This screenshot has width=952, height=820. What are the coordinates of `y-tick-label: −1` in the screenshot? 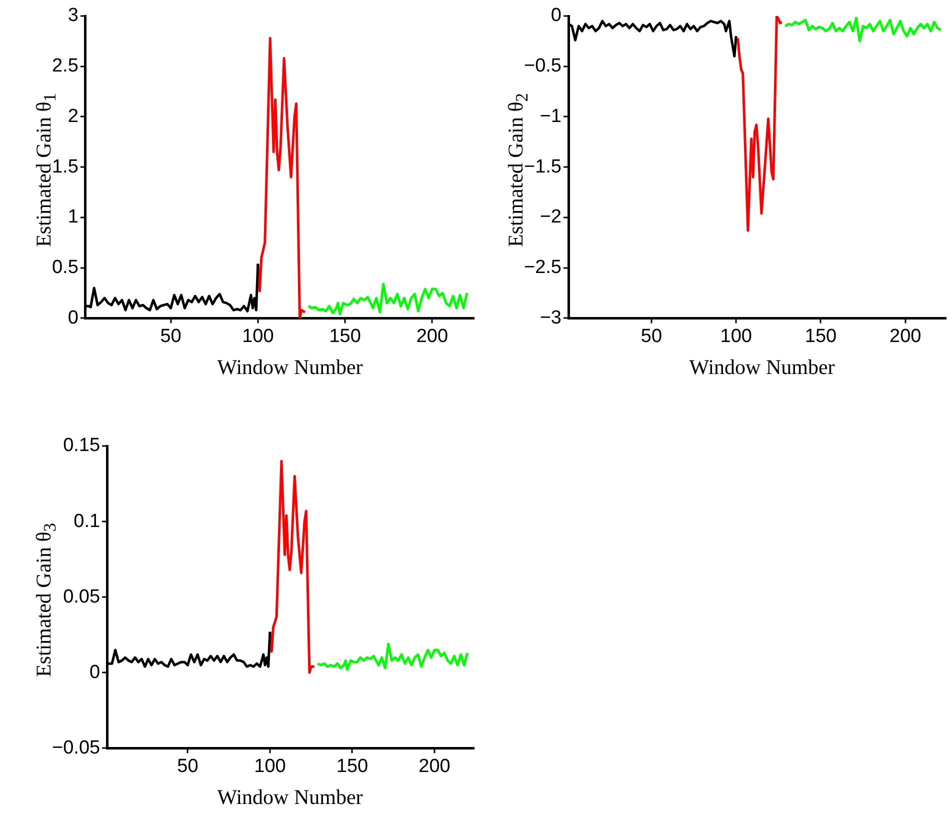 It's located at (551, 116).